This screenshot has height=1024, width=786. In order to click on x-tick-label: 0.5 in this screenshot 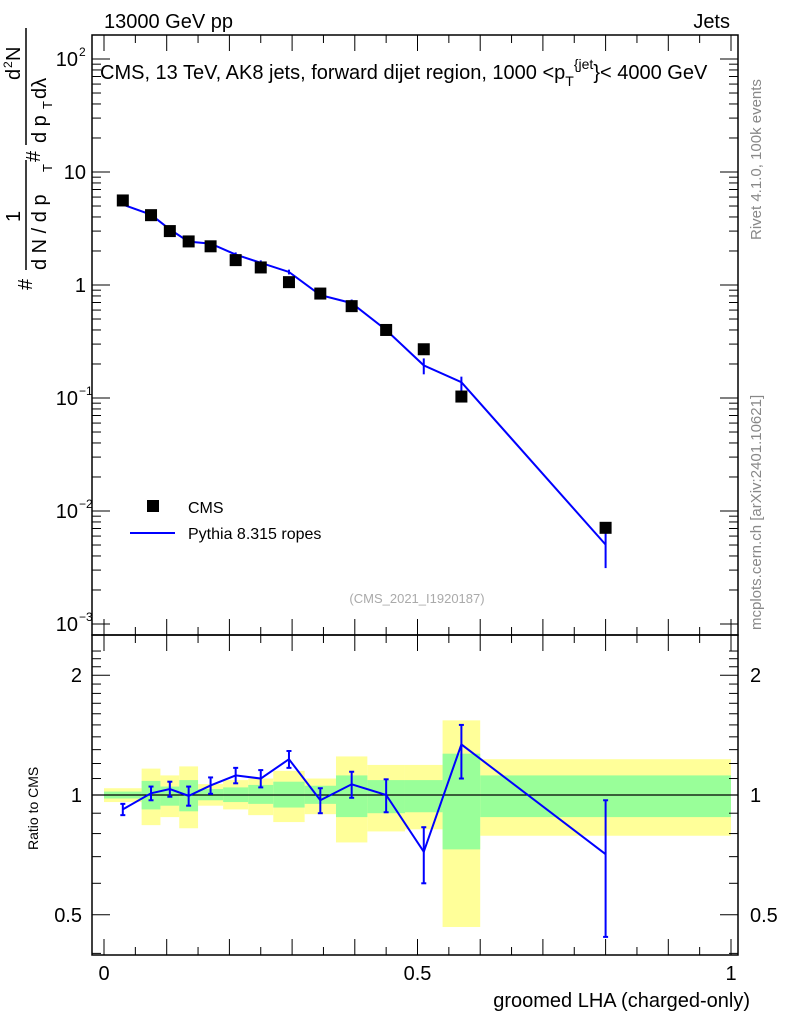, I will do `click(418, 974)`.